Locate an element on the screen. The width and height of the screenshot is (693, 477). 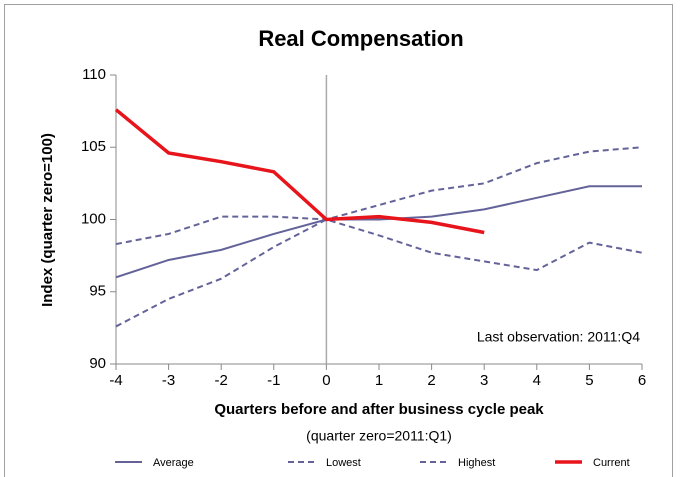
y-tick-label: 95 is located at coordinates (97, 291).